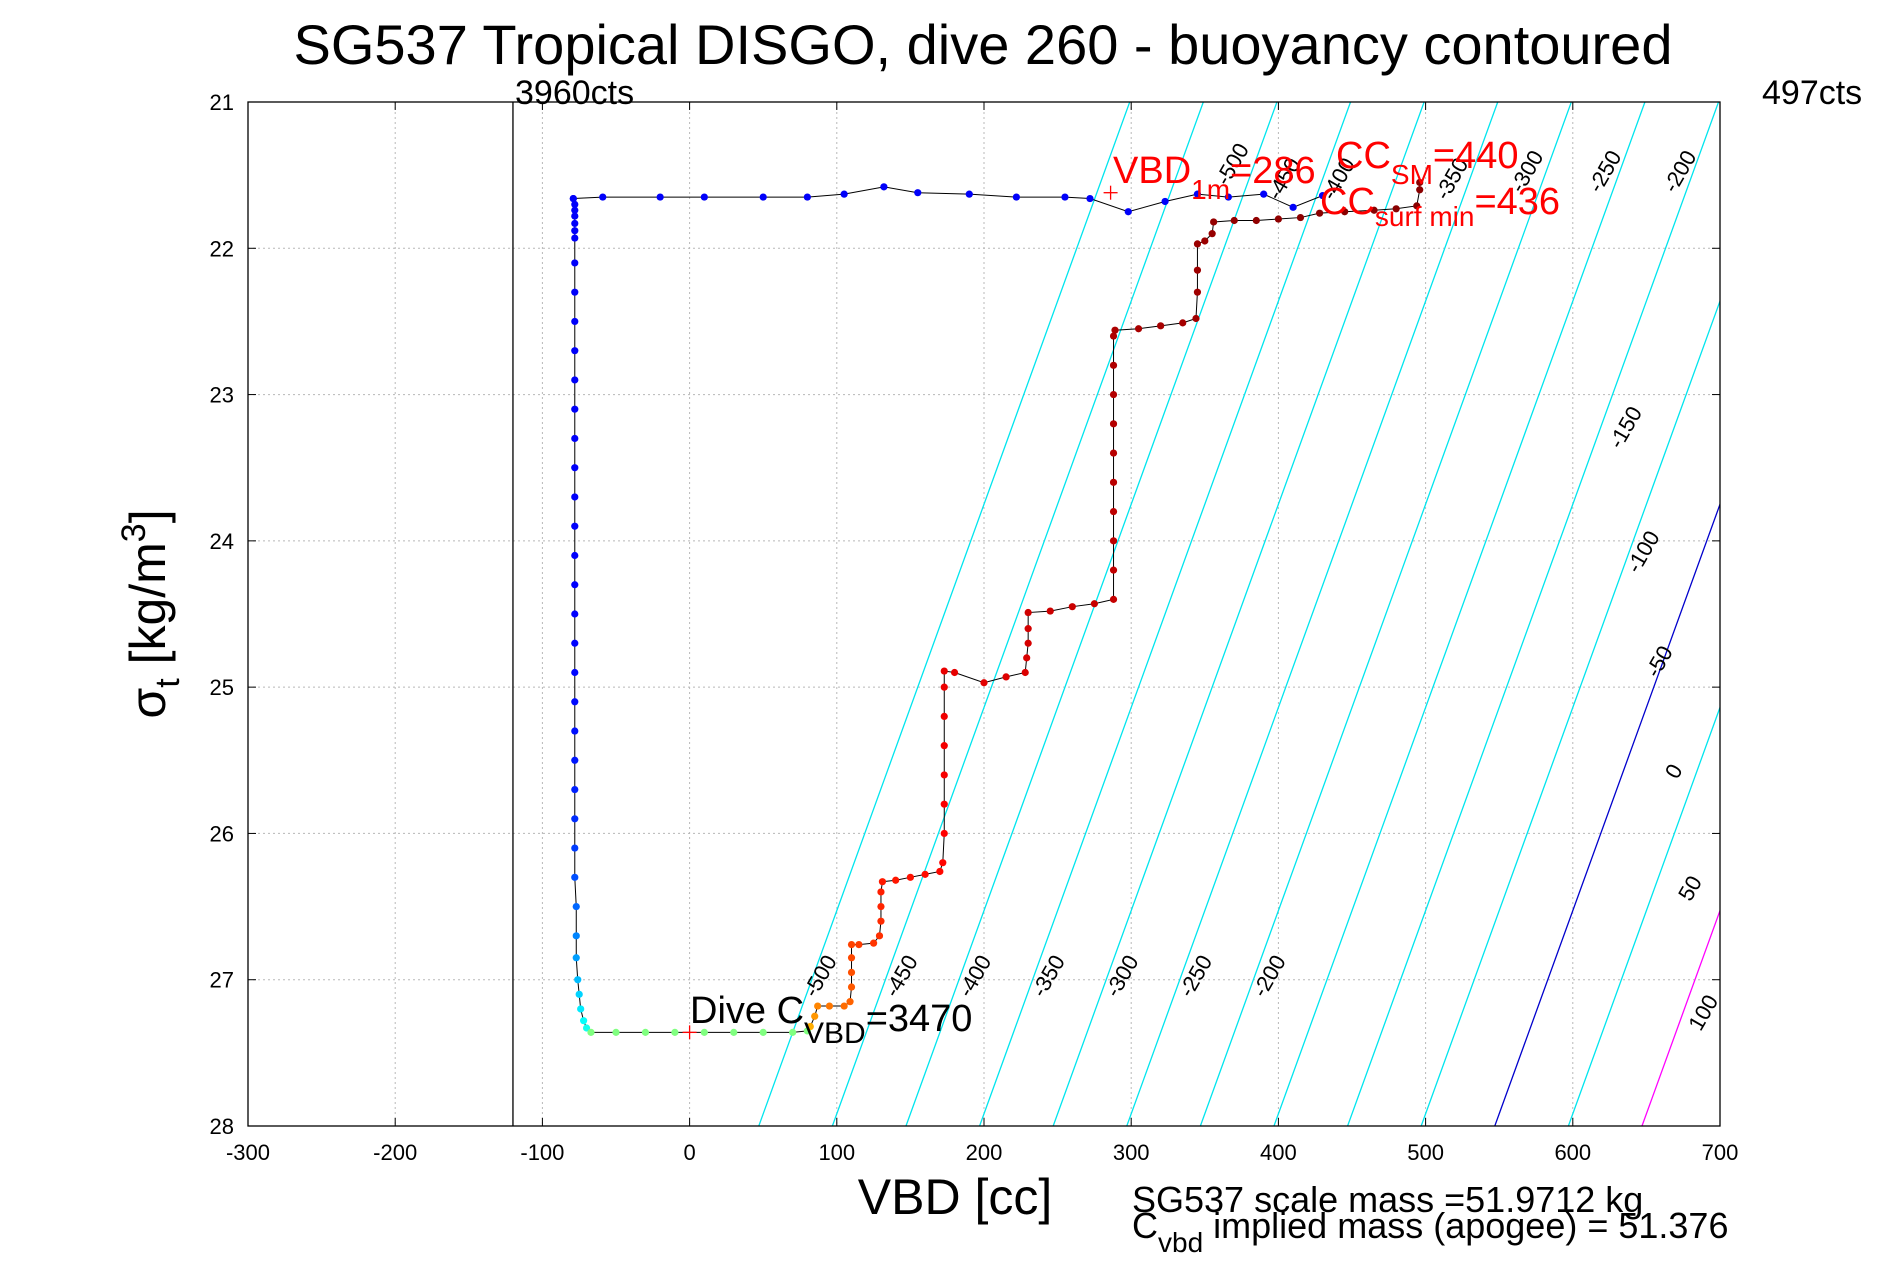 This screenshot has height=1262, width=1891. What do you see at coordinates (1210, 189) in the screenshot?
I see `vbd-1m-sub: 1m` at bounding box center [1210, 189].